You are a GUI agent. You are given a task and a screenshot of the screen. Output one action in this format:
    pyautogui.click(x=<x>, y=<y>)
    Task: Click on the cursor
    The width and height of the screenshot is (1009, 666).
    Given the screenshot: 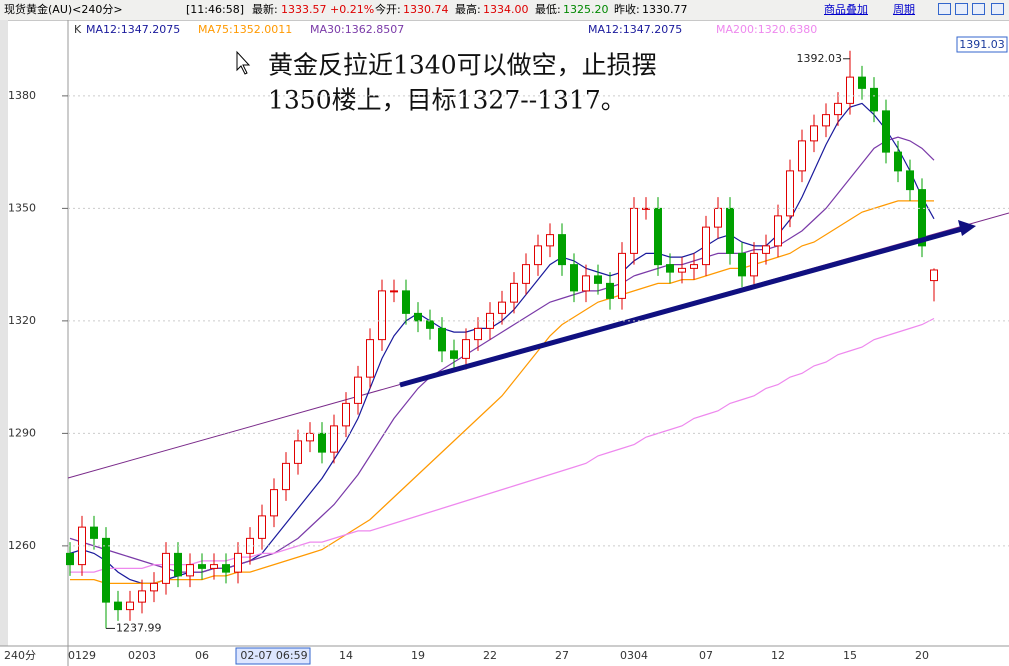 What is the action you would take?
    pyautogui.click(x=243, y=62)
    